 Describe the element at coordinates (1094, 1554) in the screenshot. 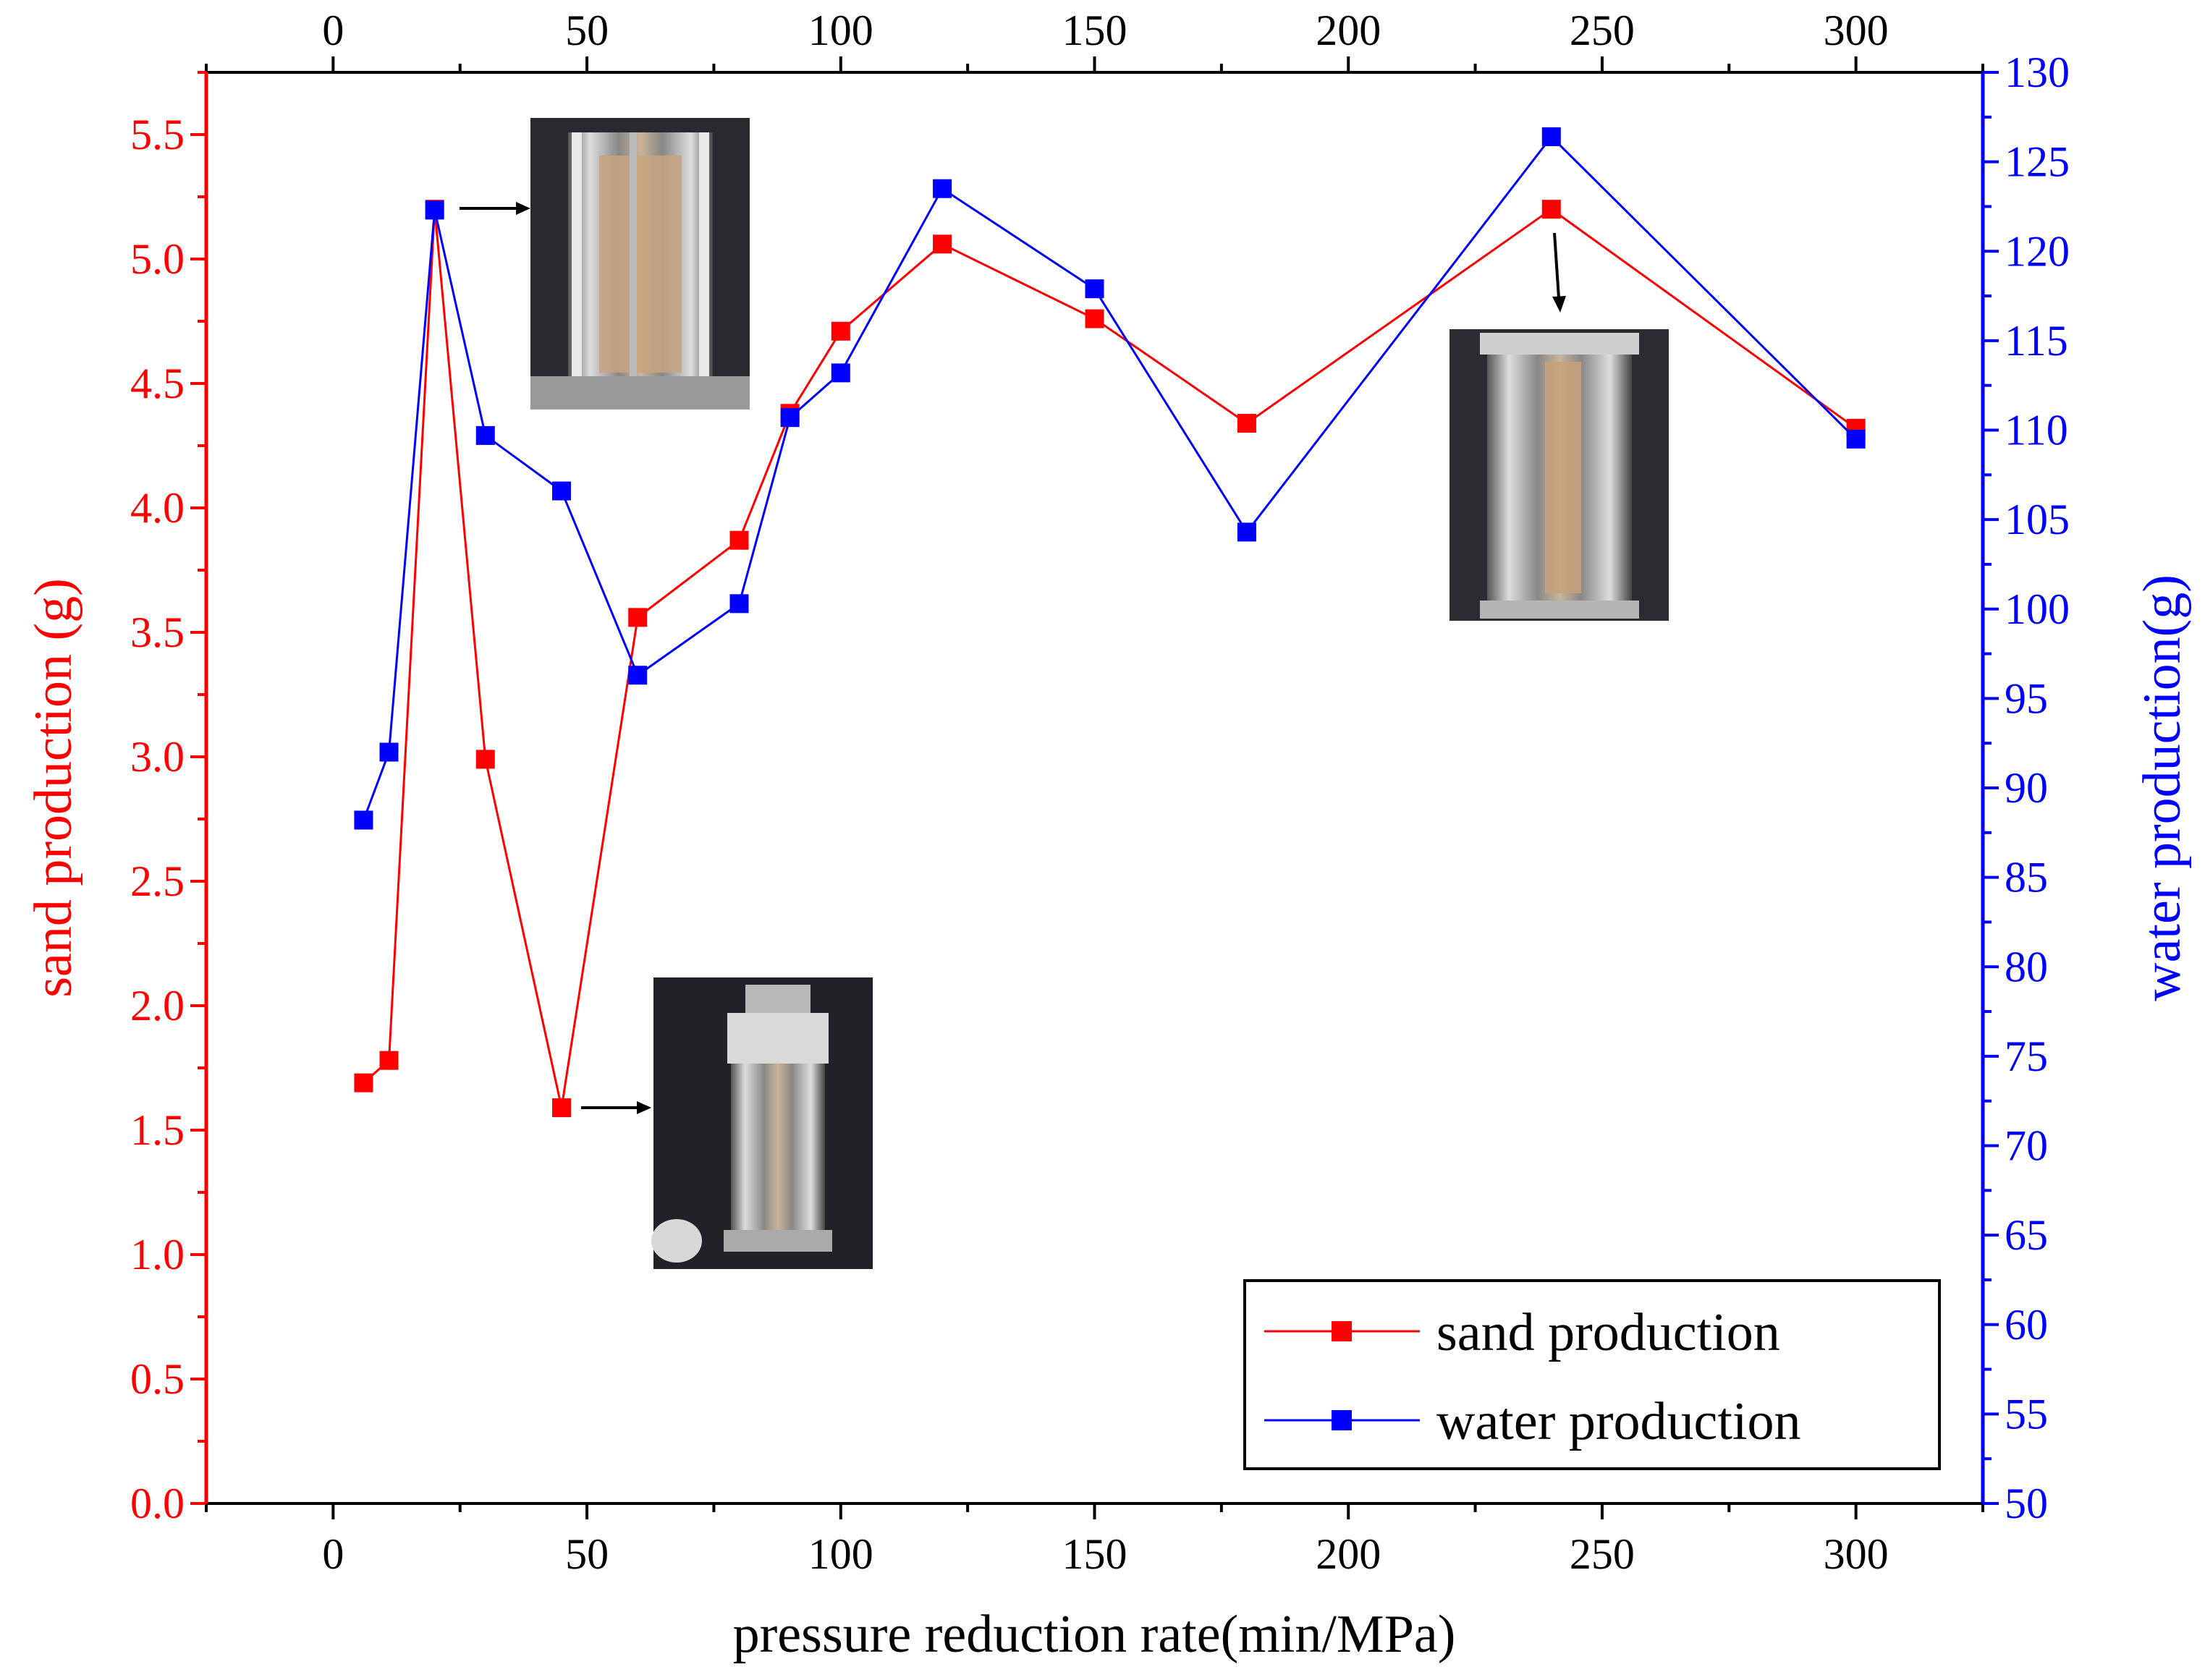

I see `x-tick-label-bottom-150: 150` at that location.